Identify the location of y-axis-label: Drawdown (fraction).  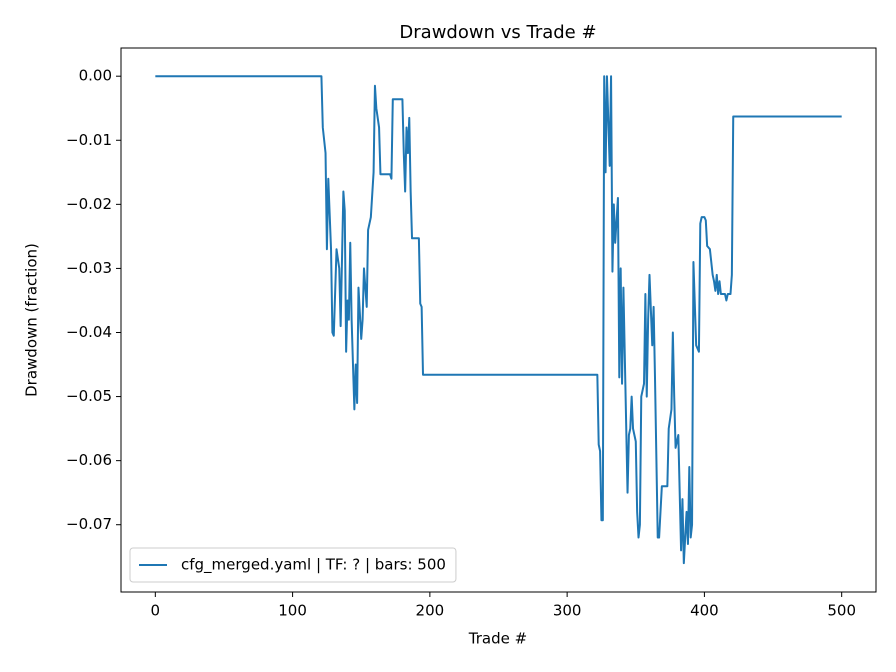
(32, 320).